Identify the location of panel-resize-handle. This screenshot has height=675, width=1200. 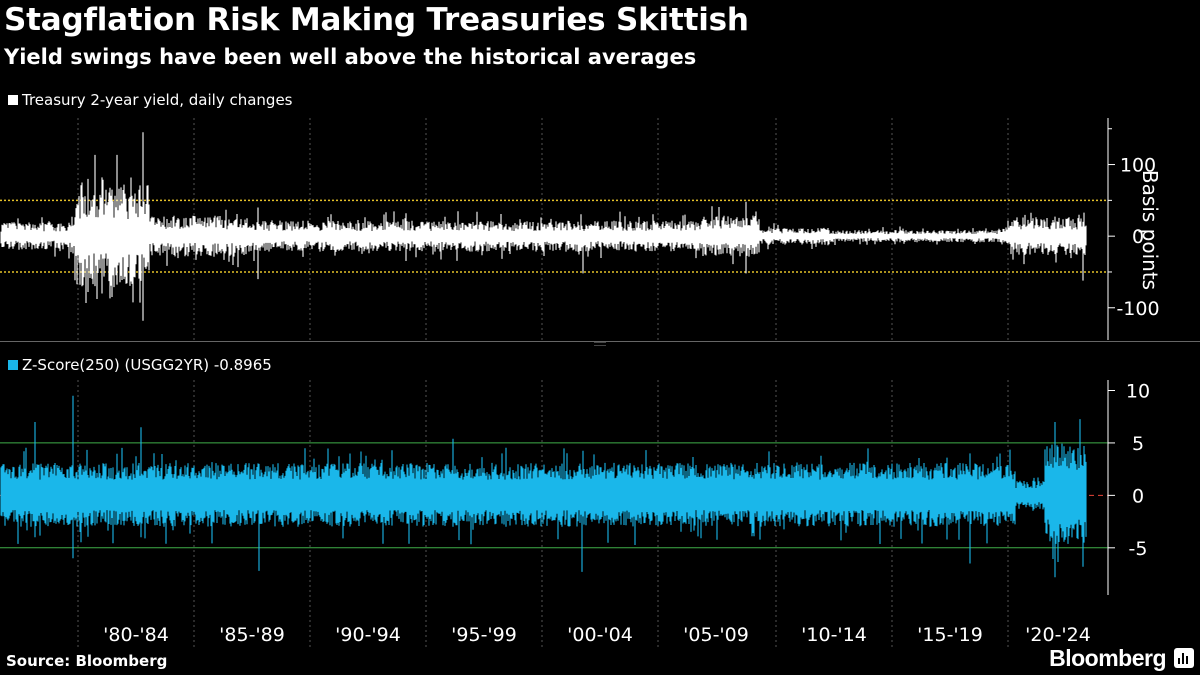
(600, 344).